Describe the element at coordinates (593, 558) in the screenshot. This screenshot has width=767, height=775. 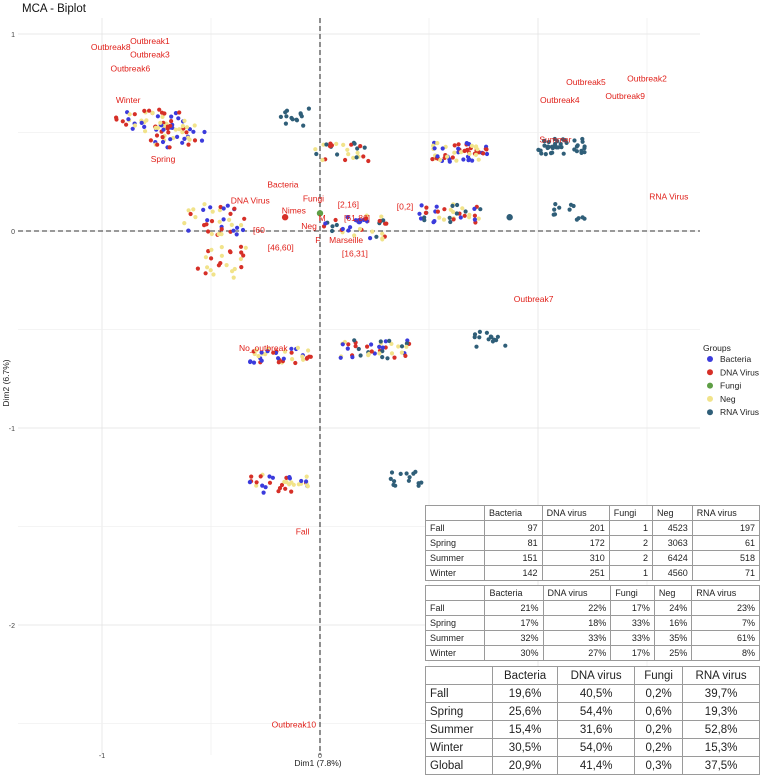
I see `table-row: Summer 151 310 2 6424 518` at that location.